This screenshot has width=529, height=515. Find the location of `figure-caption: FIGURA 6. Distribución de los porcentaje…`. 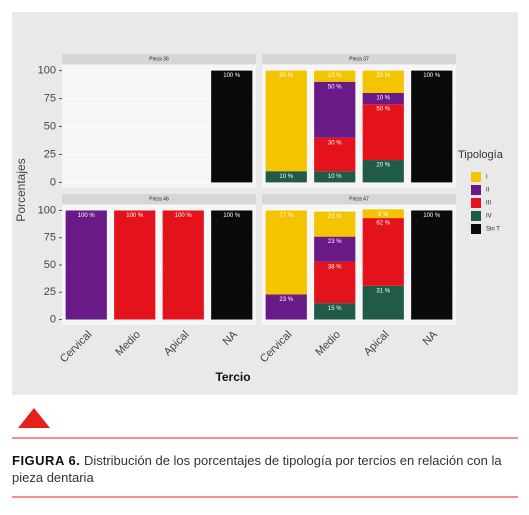

figure-caption: FIGURA 6. Distribución de los porcentaje… is located at coordinates (264, 469).